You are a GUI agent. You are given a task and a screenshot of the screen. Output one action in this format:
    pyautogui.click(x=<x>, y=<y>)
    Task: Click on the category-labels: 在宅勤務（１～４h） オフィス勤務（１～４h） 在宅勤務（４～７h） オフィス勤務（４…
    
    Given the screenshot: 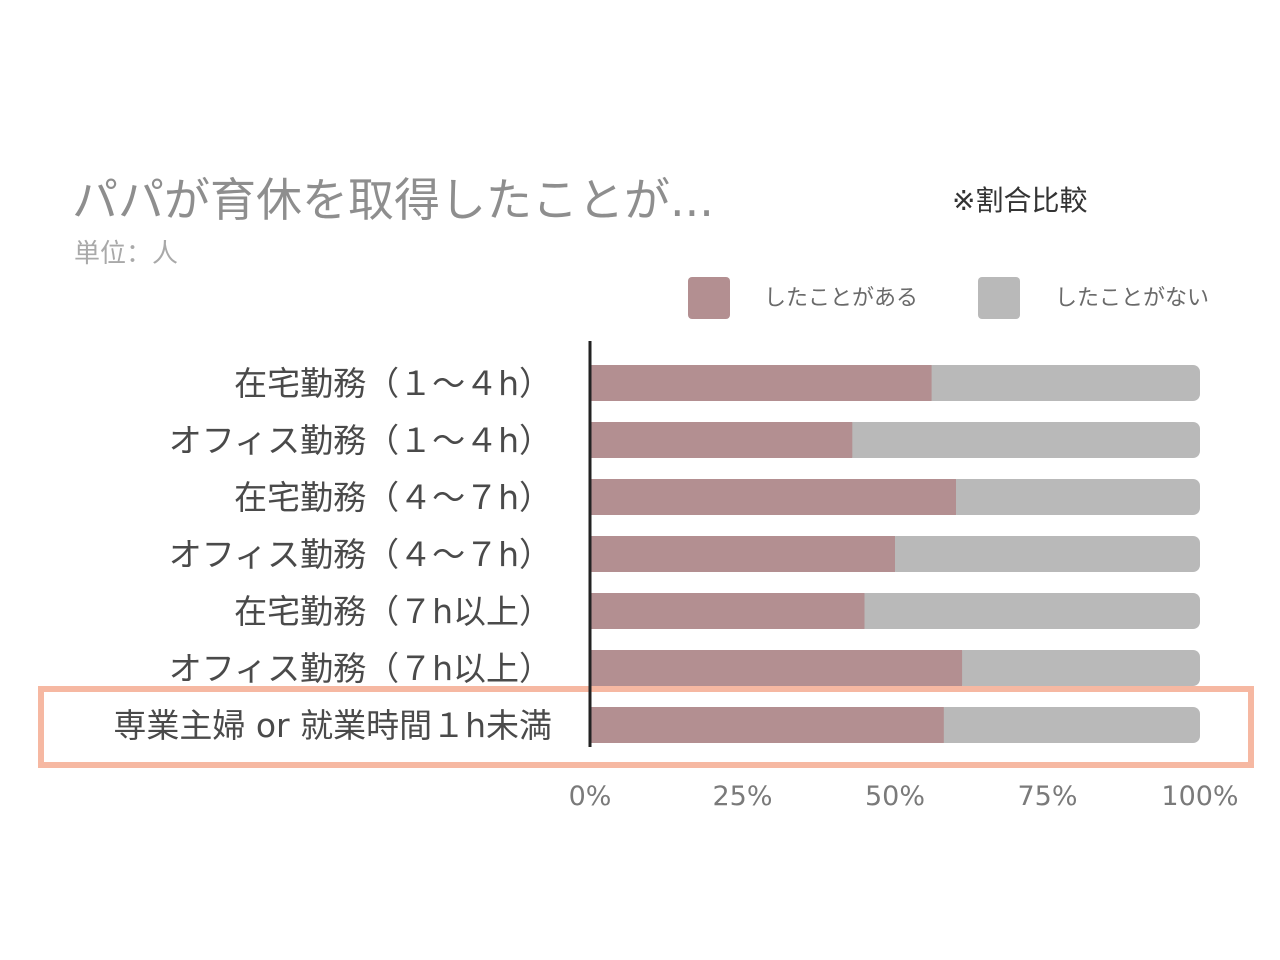 What is the action you would take?
    pyautogui.click(x=332, y=554)
    